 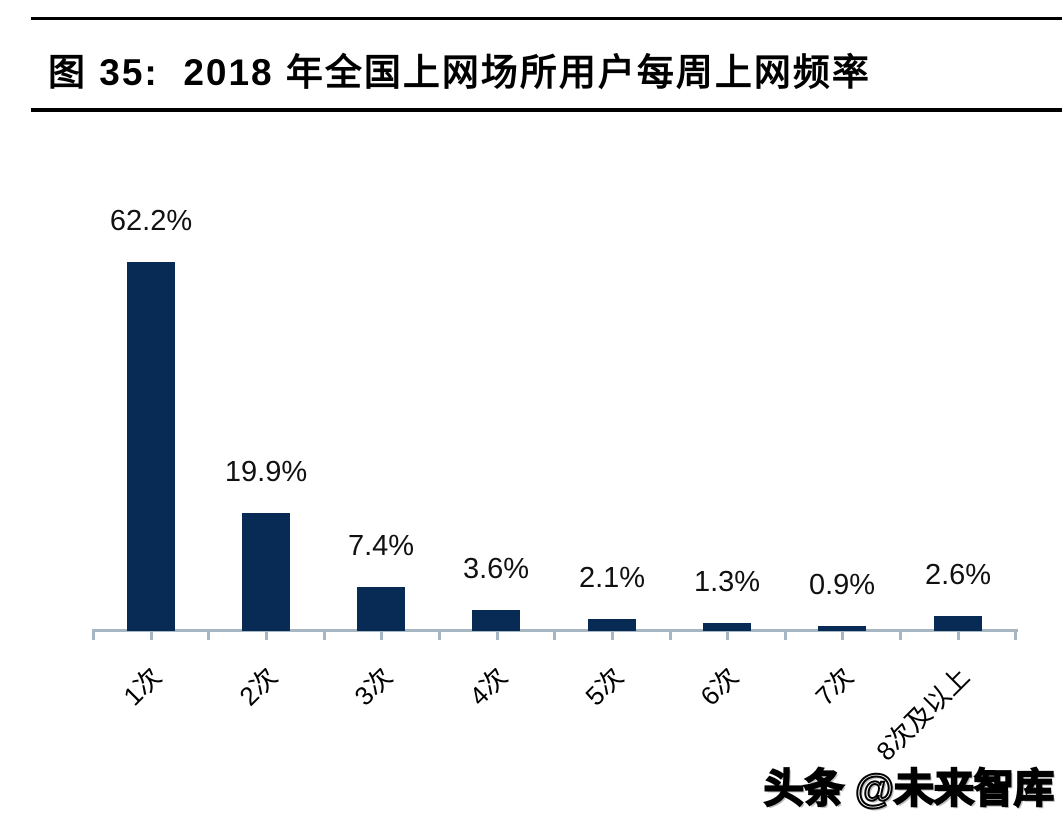 I want to click on x-axis-label: 5次, so click(x=603, y=686).